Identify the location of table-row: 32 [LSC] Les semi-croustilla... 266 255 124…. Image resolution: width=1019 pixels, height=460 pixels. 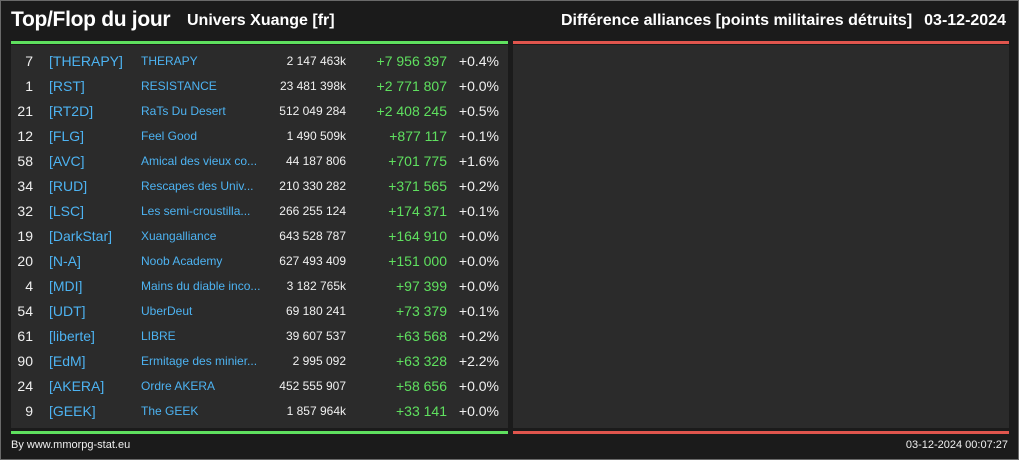
(259, 211).